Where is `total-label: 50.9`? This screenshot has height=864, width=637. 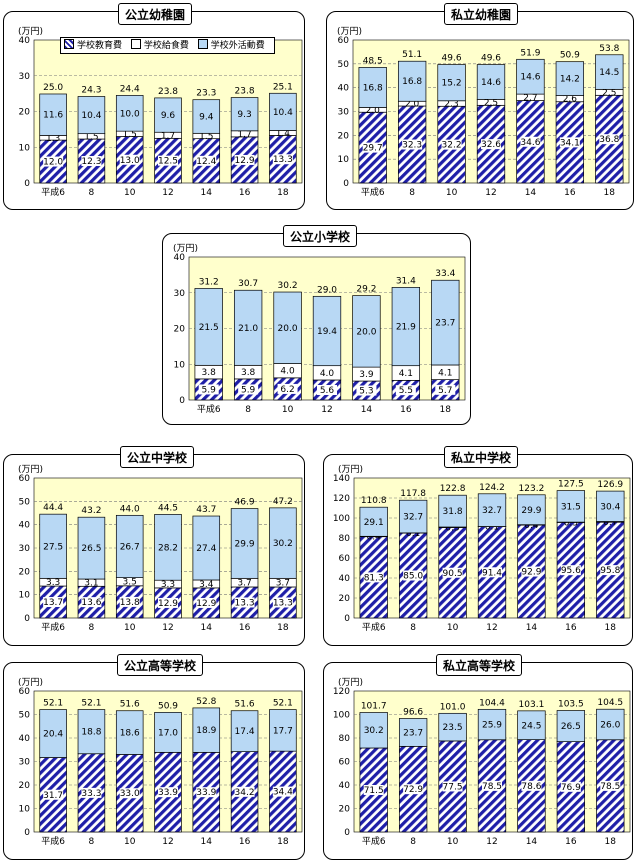 total-label: 50.9 is located at coordinates (570, 56).